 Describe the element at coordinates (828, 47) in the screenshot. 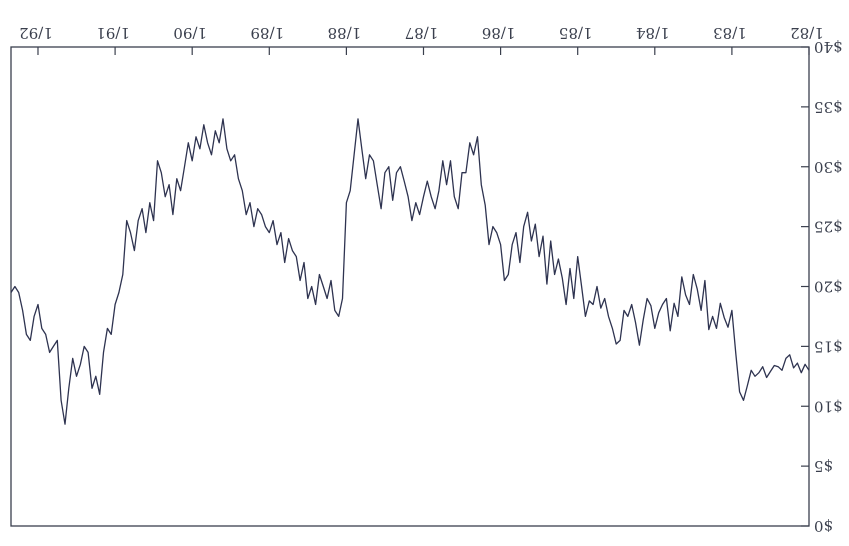

I see `y-tick-label: $40` at that location.